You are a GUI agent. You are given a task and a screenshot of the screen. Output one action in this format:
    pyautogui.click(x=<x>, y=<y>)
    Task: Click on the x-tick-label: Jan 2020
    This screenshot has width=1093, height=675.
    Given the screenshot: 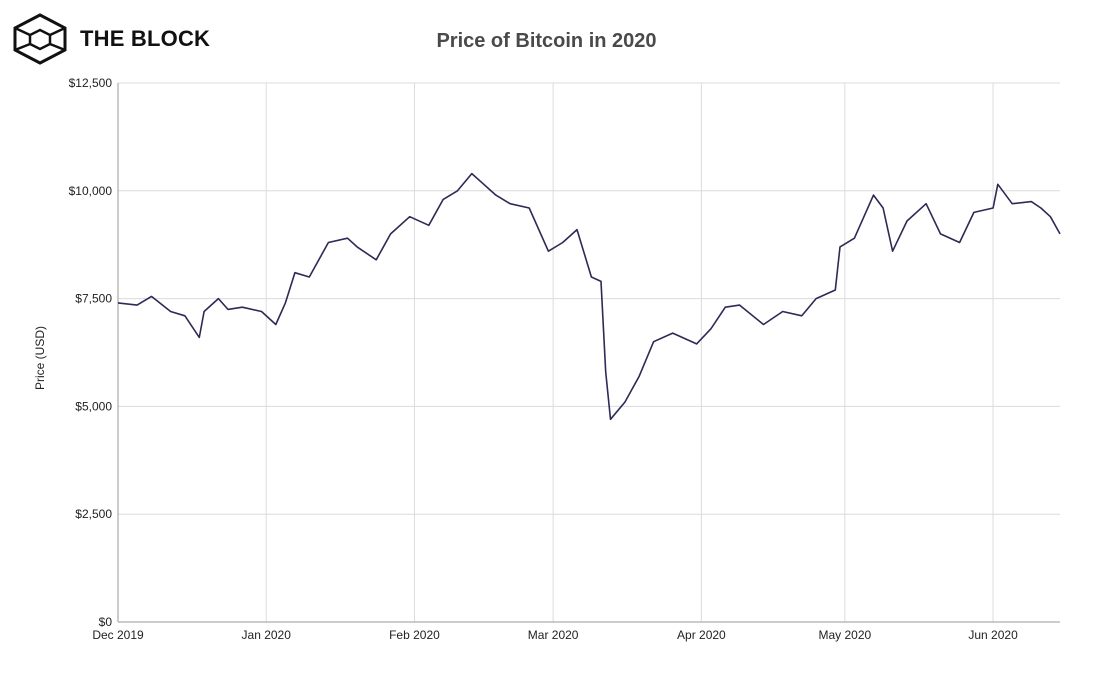 What is the action you would take?
    pyautogui.click(x=267, y=635)
    